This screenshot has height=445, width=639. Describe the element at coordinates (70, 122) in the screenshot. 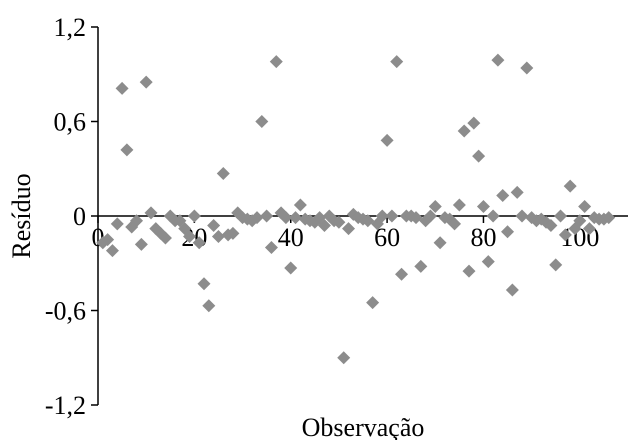

I see `y-tick-label: 0,6` at that location.